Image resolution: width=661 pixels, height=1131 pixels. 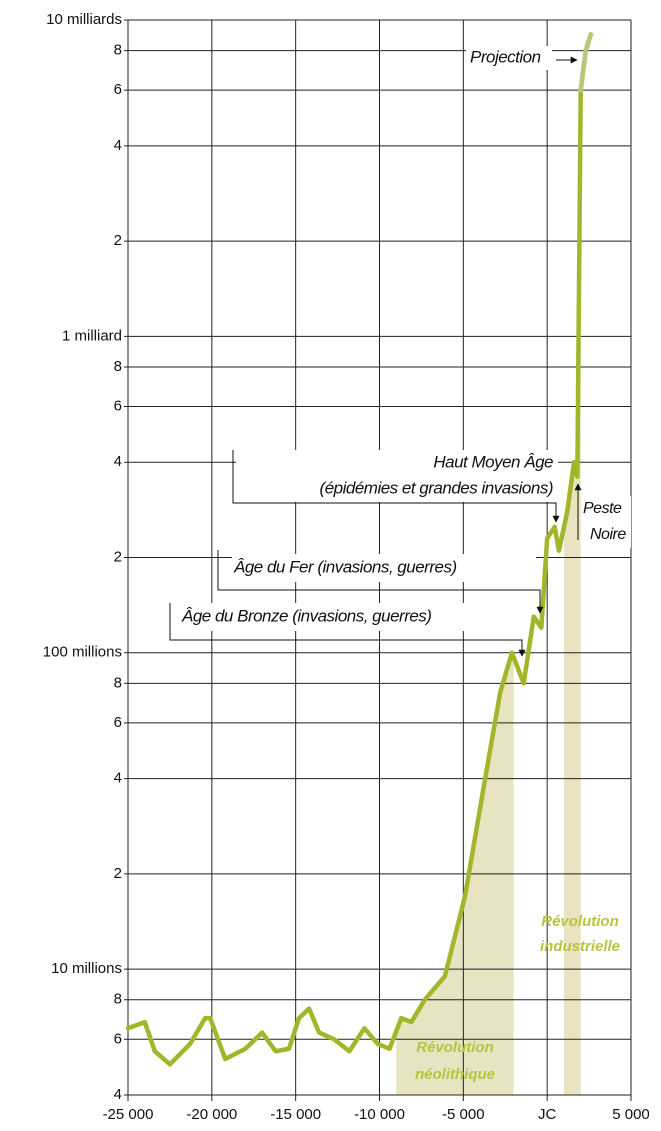 What do you see at coordinates (295, 1114) in the screenshot?
I see `x-tick-label: -15 000` at bounding box center [295, 1114].